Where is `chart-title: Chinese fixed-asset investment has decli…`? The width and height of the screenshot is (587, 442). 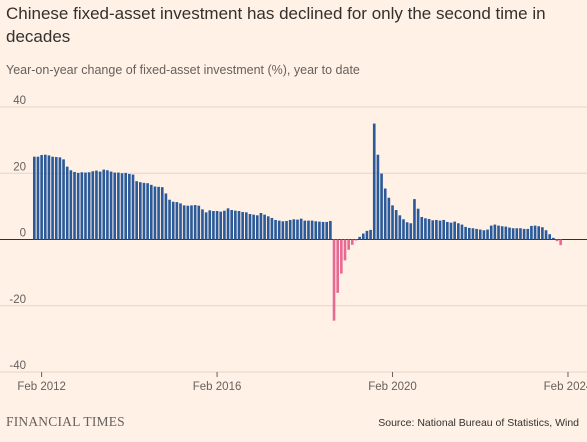 chart-title: Chinese fixed-asset investment has decli… is located at coordinates (276, 25).